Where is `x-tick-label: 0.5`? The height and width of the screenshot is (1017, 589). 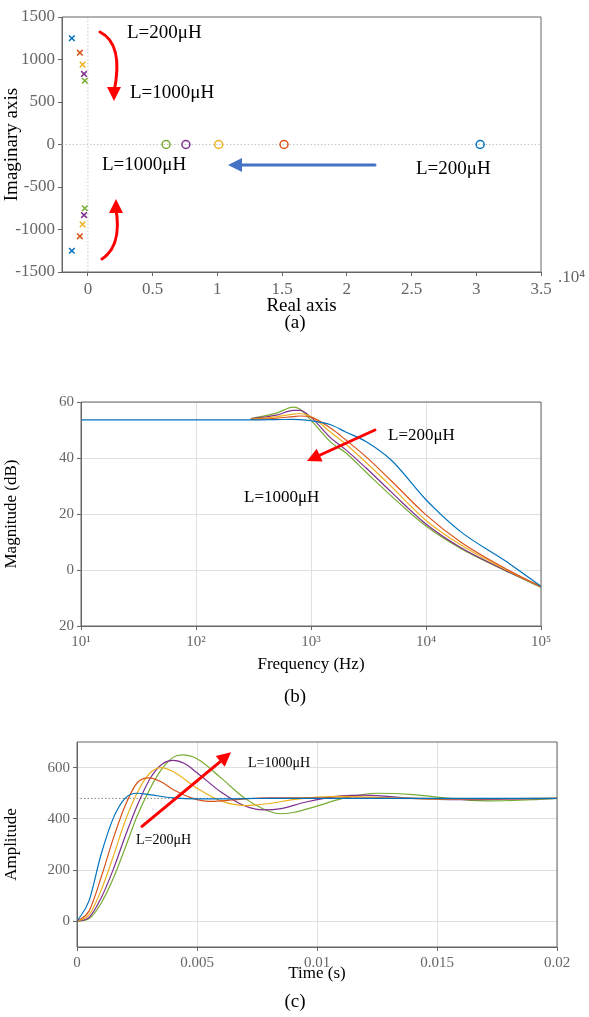 x-tick-label: 0.5 is located at coordinates (153, 288).